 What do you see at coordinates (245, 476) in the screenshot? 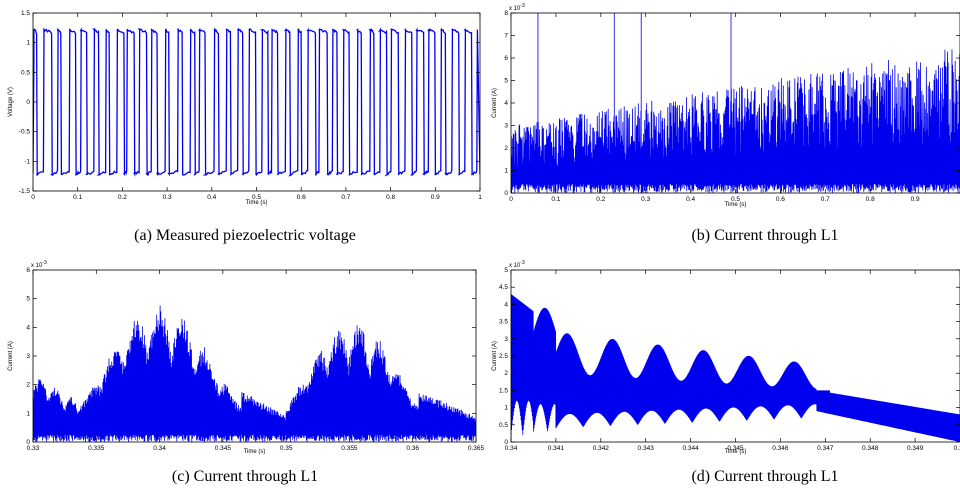
I see `caption-c: (c) Current through L1` at bounding box center [245, 476].